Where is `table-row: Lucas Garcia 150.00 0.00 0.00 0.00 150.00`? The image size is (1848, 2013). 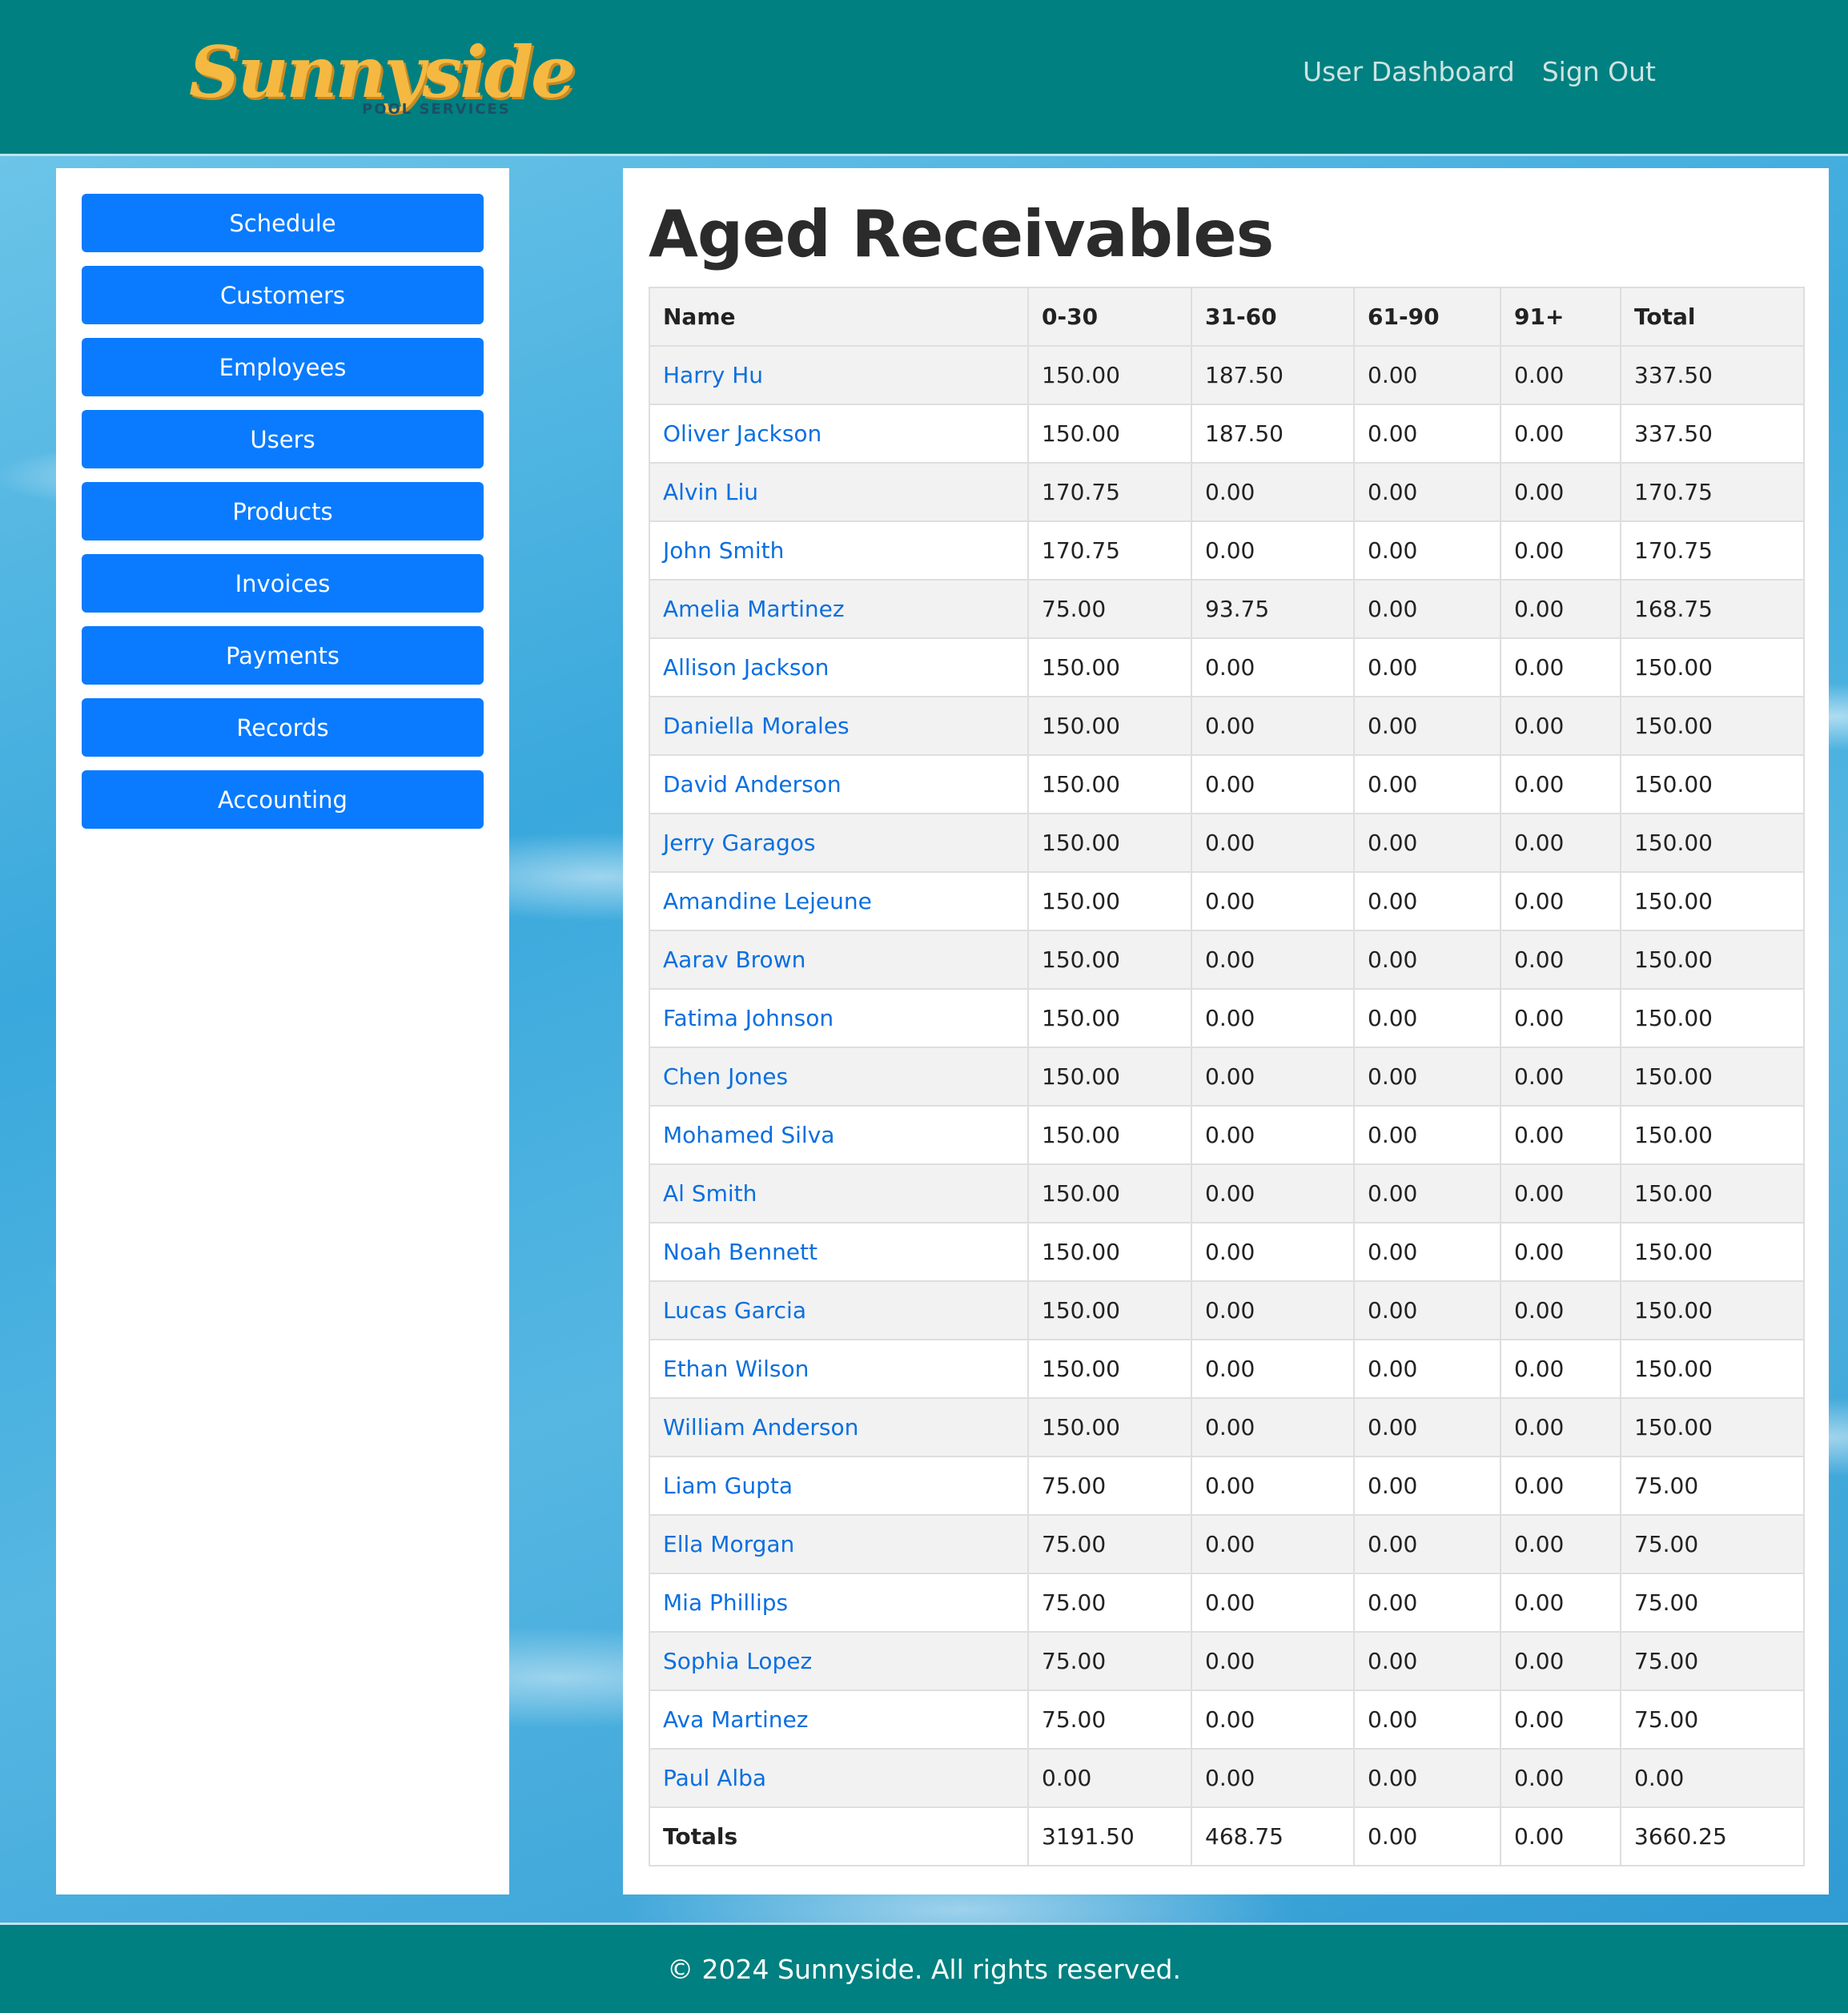 table-row: Lucas Garcia 150.00 0.00 0.00 0.00 150.00 is located at coordinates (1227, 1310).